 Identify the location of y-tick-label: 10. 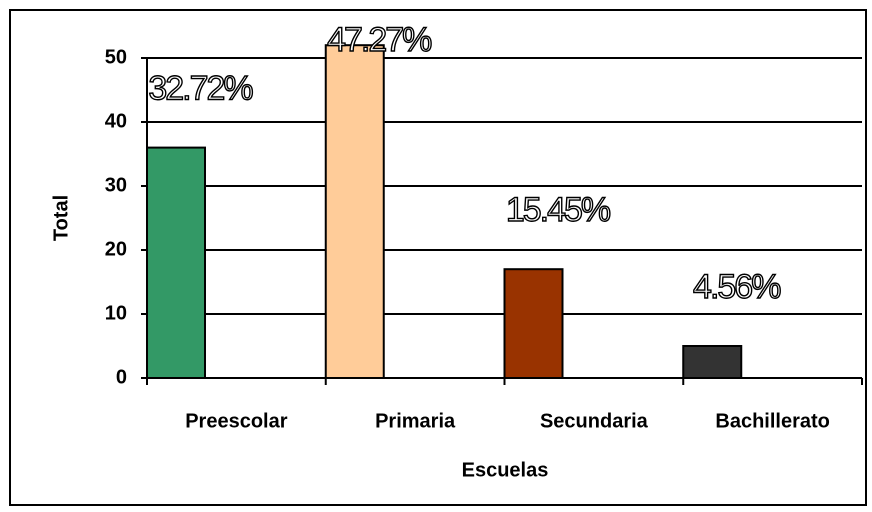
(116, 313).